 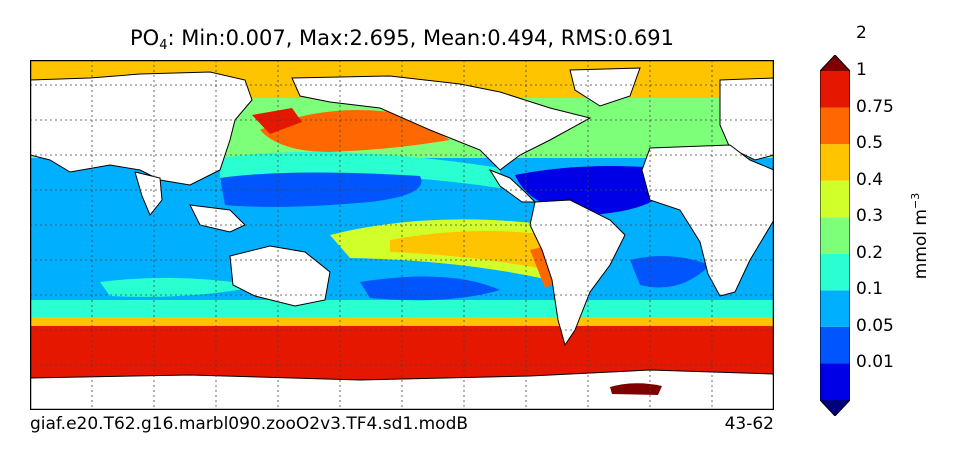 What do you see at coordinates (861, 33) in the screenshot?
I see `colorbar-tick-label: 2` at bounding box center [861, 33].